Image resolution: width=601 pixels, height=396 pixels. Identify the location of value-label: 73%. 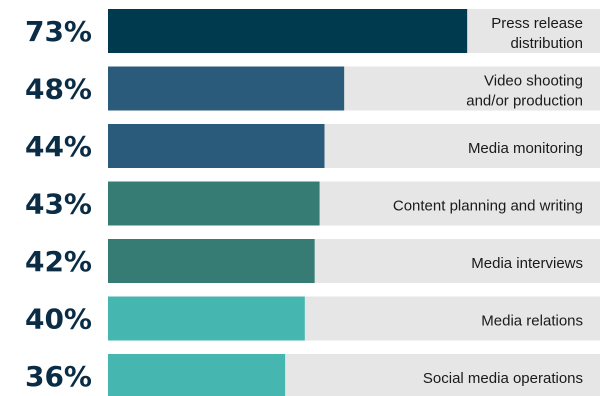
(58, 31).